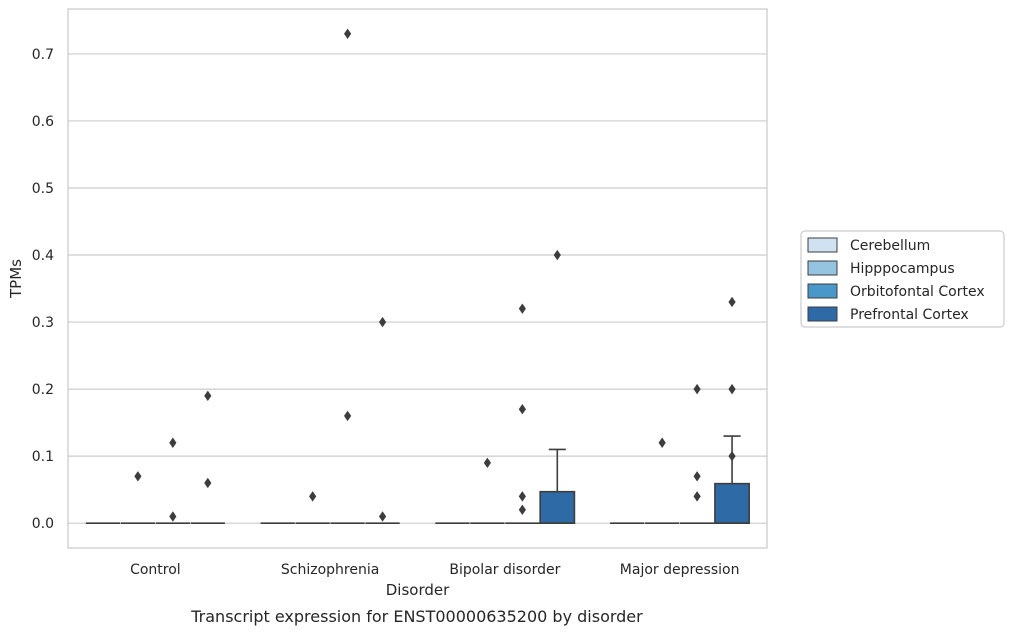  Describe the element at coordinates (43, 390) in the screenshot. I see `y-tick-label: 0.2` at that location.